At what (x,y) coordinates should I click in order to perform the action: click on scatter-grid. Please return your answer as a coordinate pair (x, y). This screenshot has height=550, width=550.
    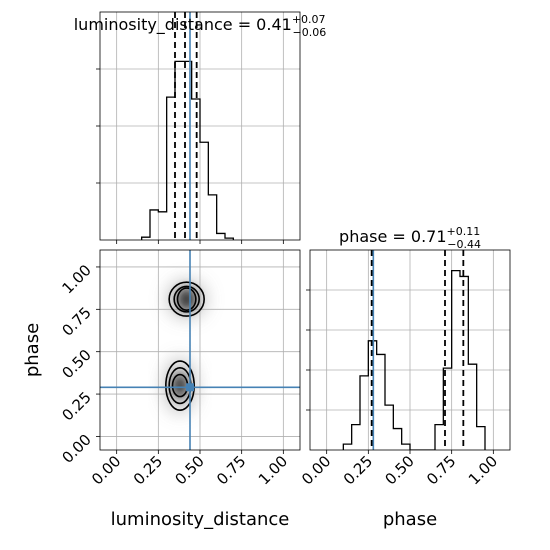
    Looking at the image, I should click on (200, 350).